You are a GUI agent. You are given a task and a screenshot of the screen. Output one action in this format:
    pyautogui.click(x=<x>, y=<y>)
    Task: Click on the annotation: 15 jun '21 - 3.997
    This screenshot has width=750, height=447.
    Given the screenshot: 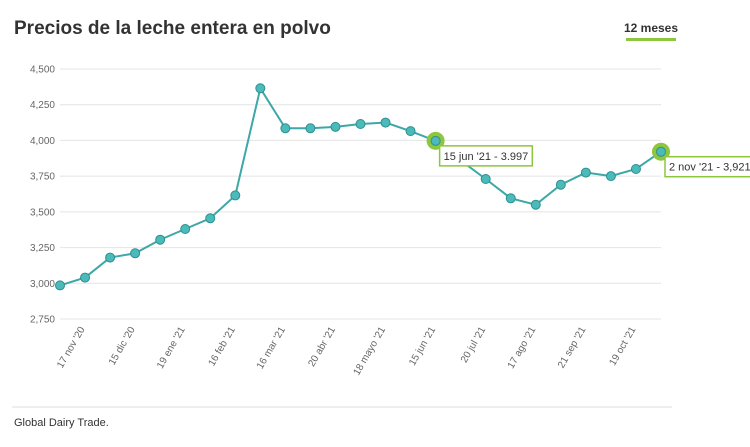 What is the action you would take?
    pyautogui.click(x=486, y=156)
    